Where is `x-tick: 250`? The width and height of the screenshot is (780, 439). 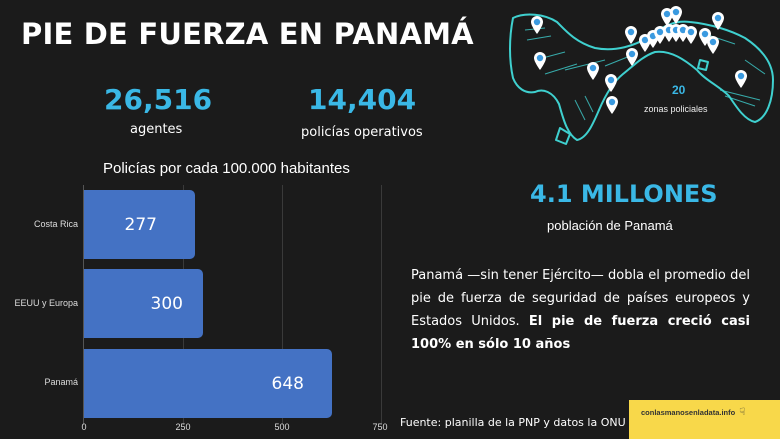
x-tick: 250 is located at coordinates (183, 427).